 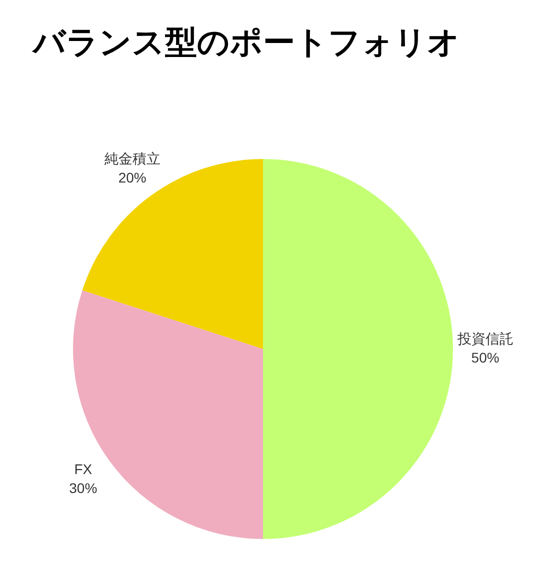 What do you see at coordinates (246, 42) in the screenshot?
I see `title: バランス型のポートフォリオ` at bounding box center [246, 42].